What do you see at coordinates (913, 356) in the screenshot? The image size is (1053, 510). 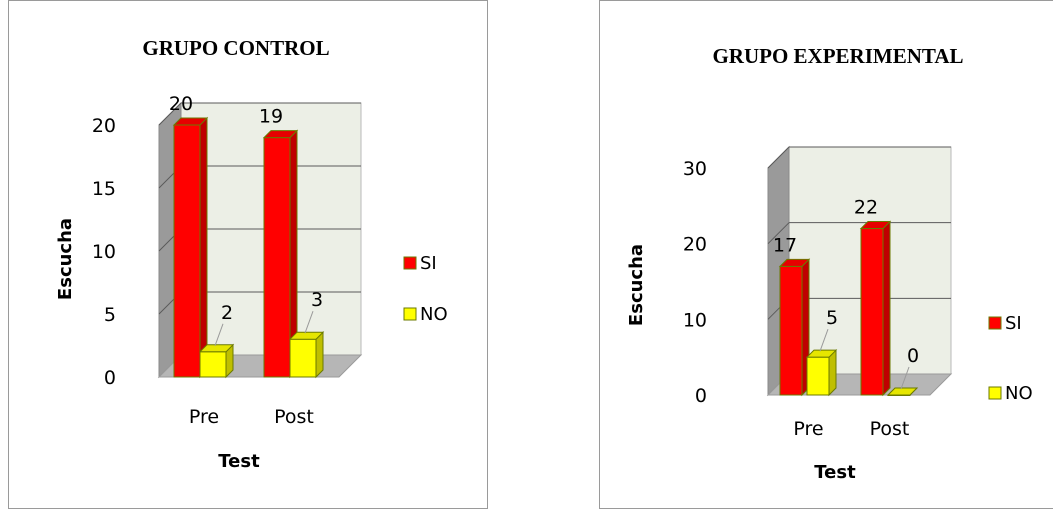 I see `data-label: 0` at bounding box center [913, 356].